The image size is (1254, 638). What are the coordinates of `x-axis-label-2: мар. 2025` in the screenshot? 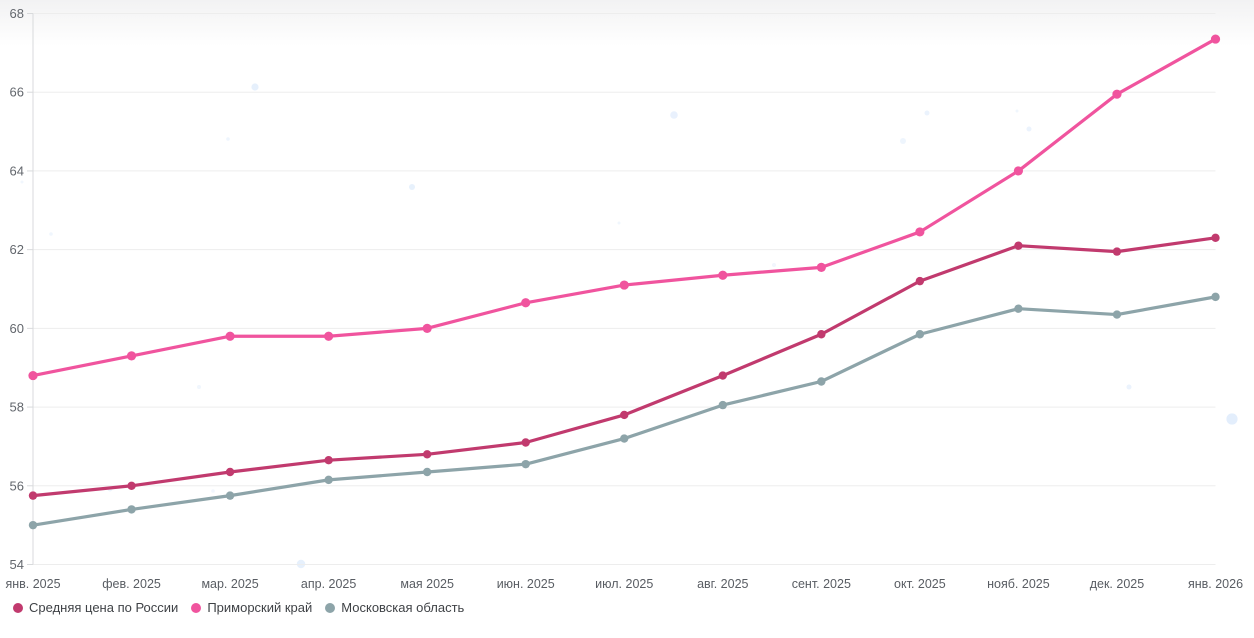 It's located at (229, 584).